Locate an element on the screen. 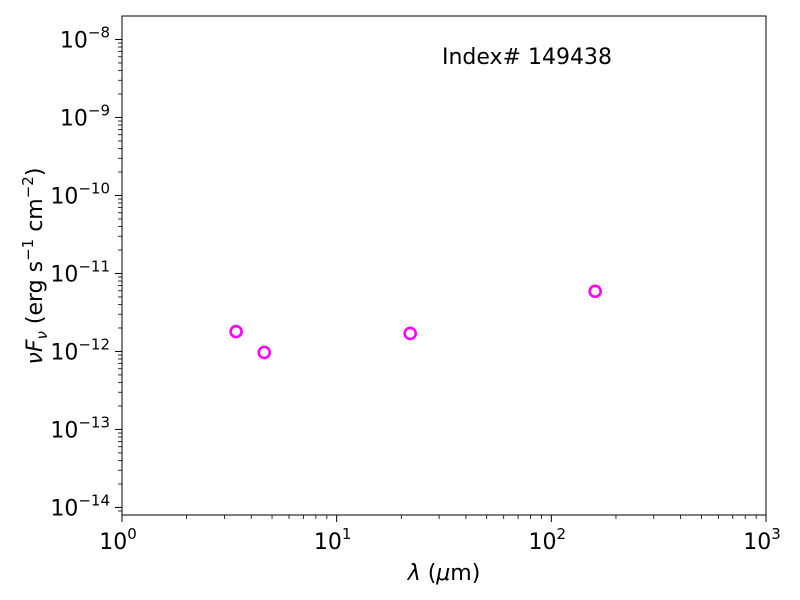  y-tick-exp: −9 is located at coordinates (99, 110).